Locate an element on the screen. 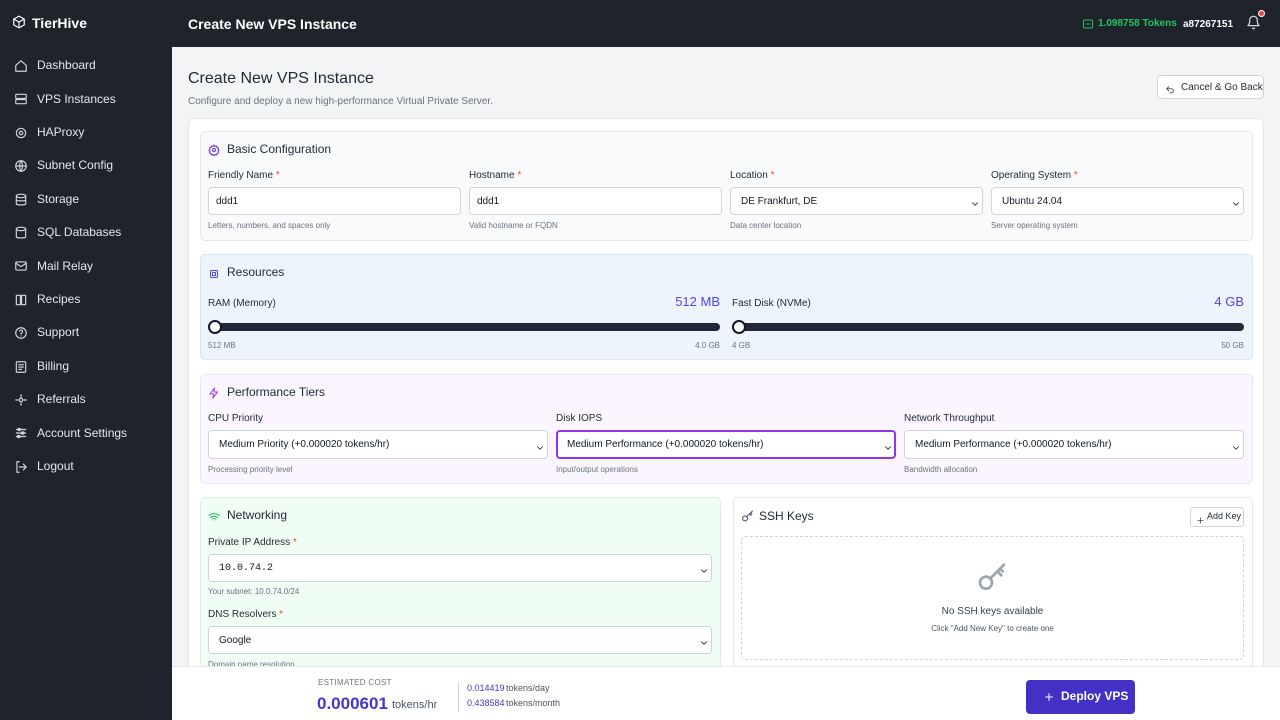 This screenshot has height=720, width=1280. field-label: Operating System * is located at coordinates (1034, 175).